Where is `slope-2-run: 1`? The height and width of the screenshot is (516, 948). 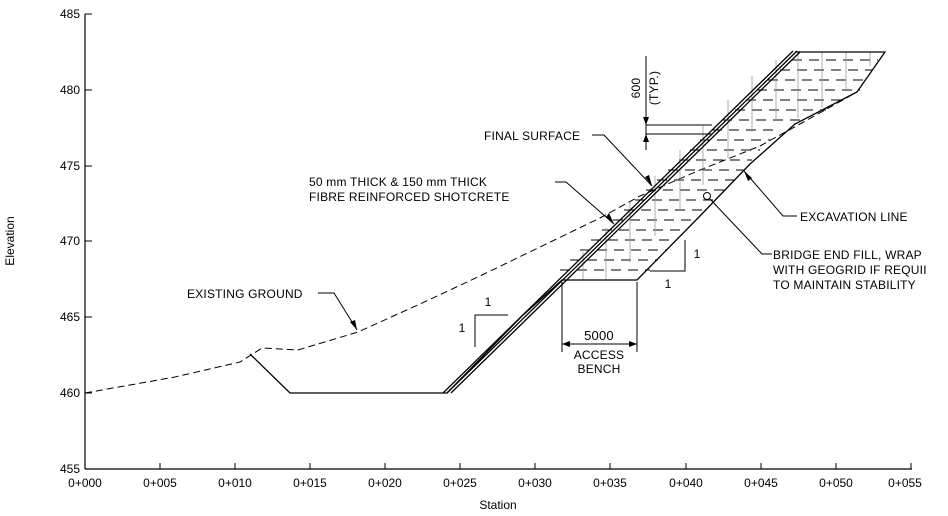
slope-2-run: 1 is located at coordinates (668, 284).